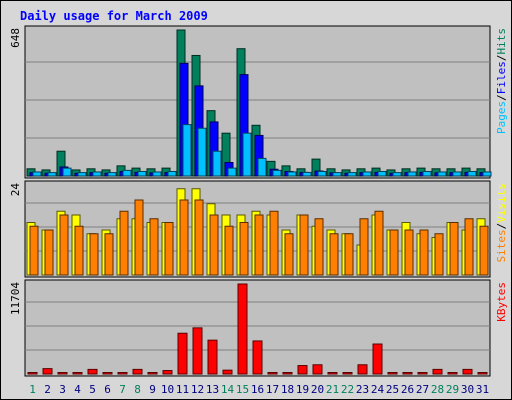  Describe the element at coordinates (152, 389) in the screenshot. I see `x-tick-label: 9` at that location.